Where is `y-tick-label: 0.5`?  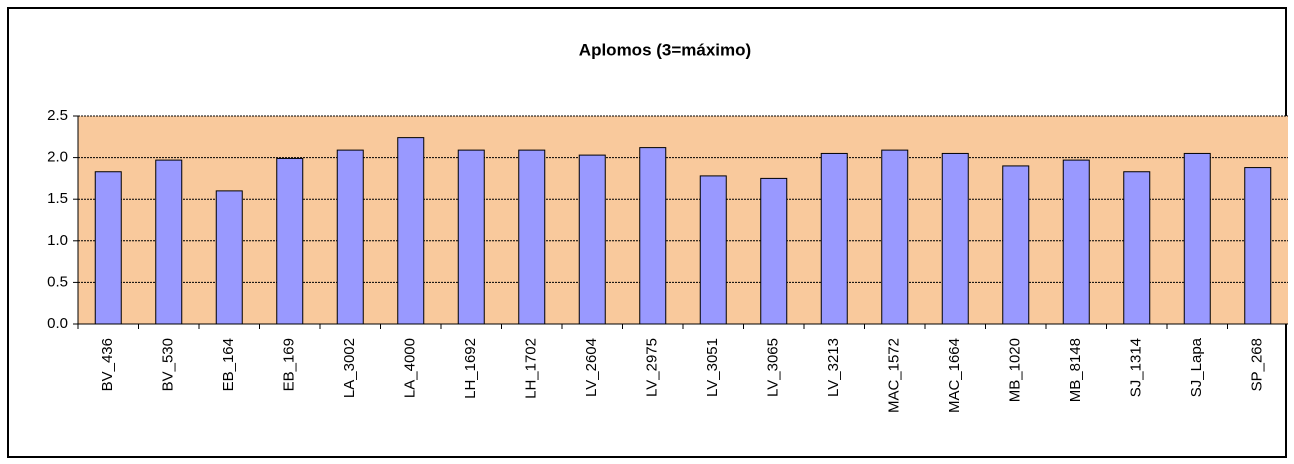
y-tick-label: 0.5 is located at coordinates (57, 281).